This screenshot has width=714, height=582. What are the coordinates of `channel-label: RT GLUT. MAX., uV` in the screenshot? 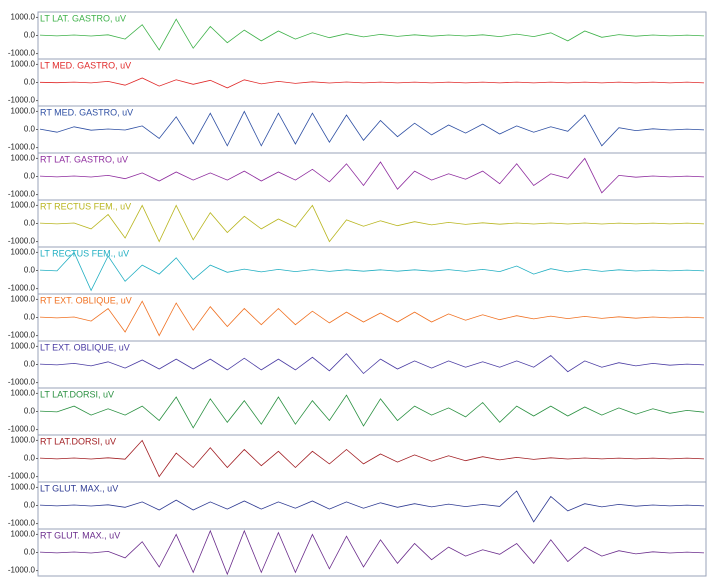 It's located at (80, 535).